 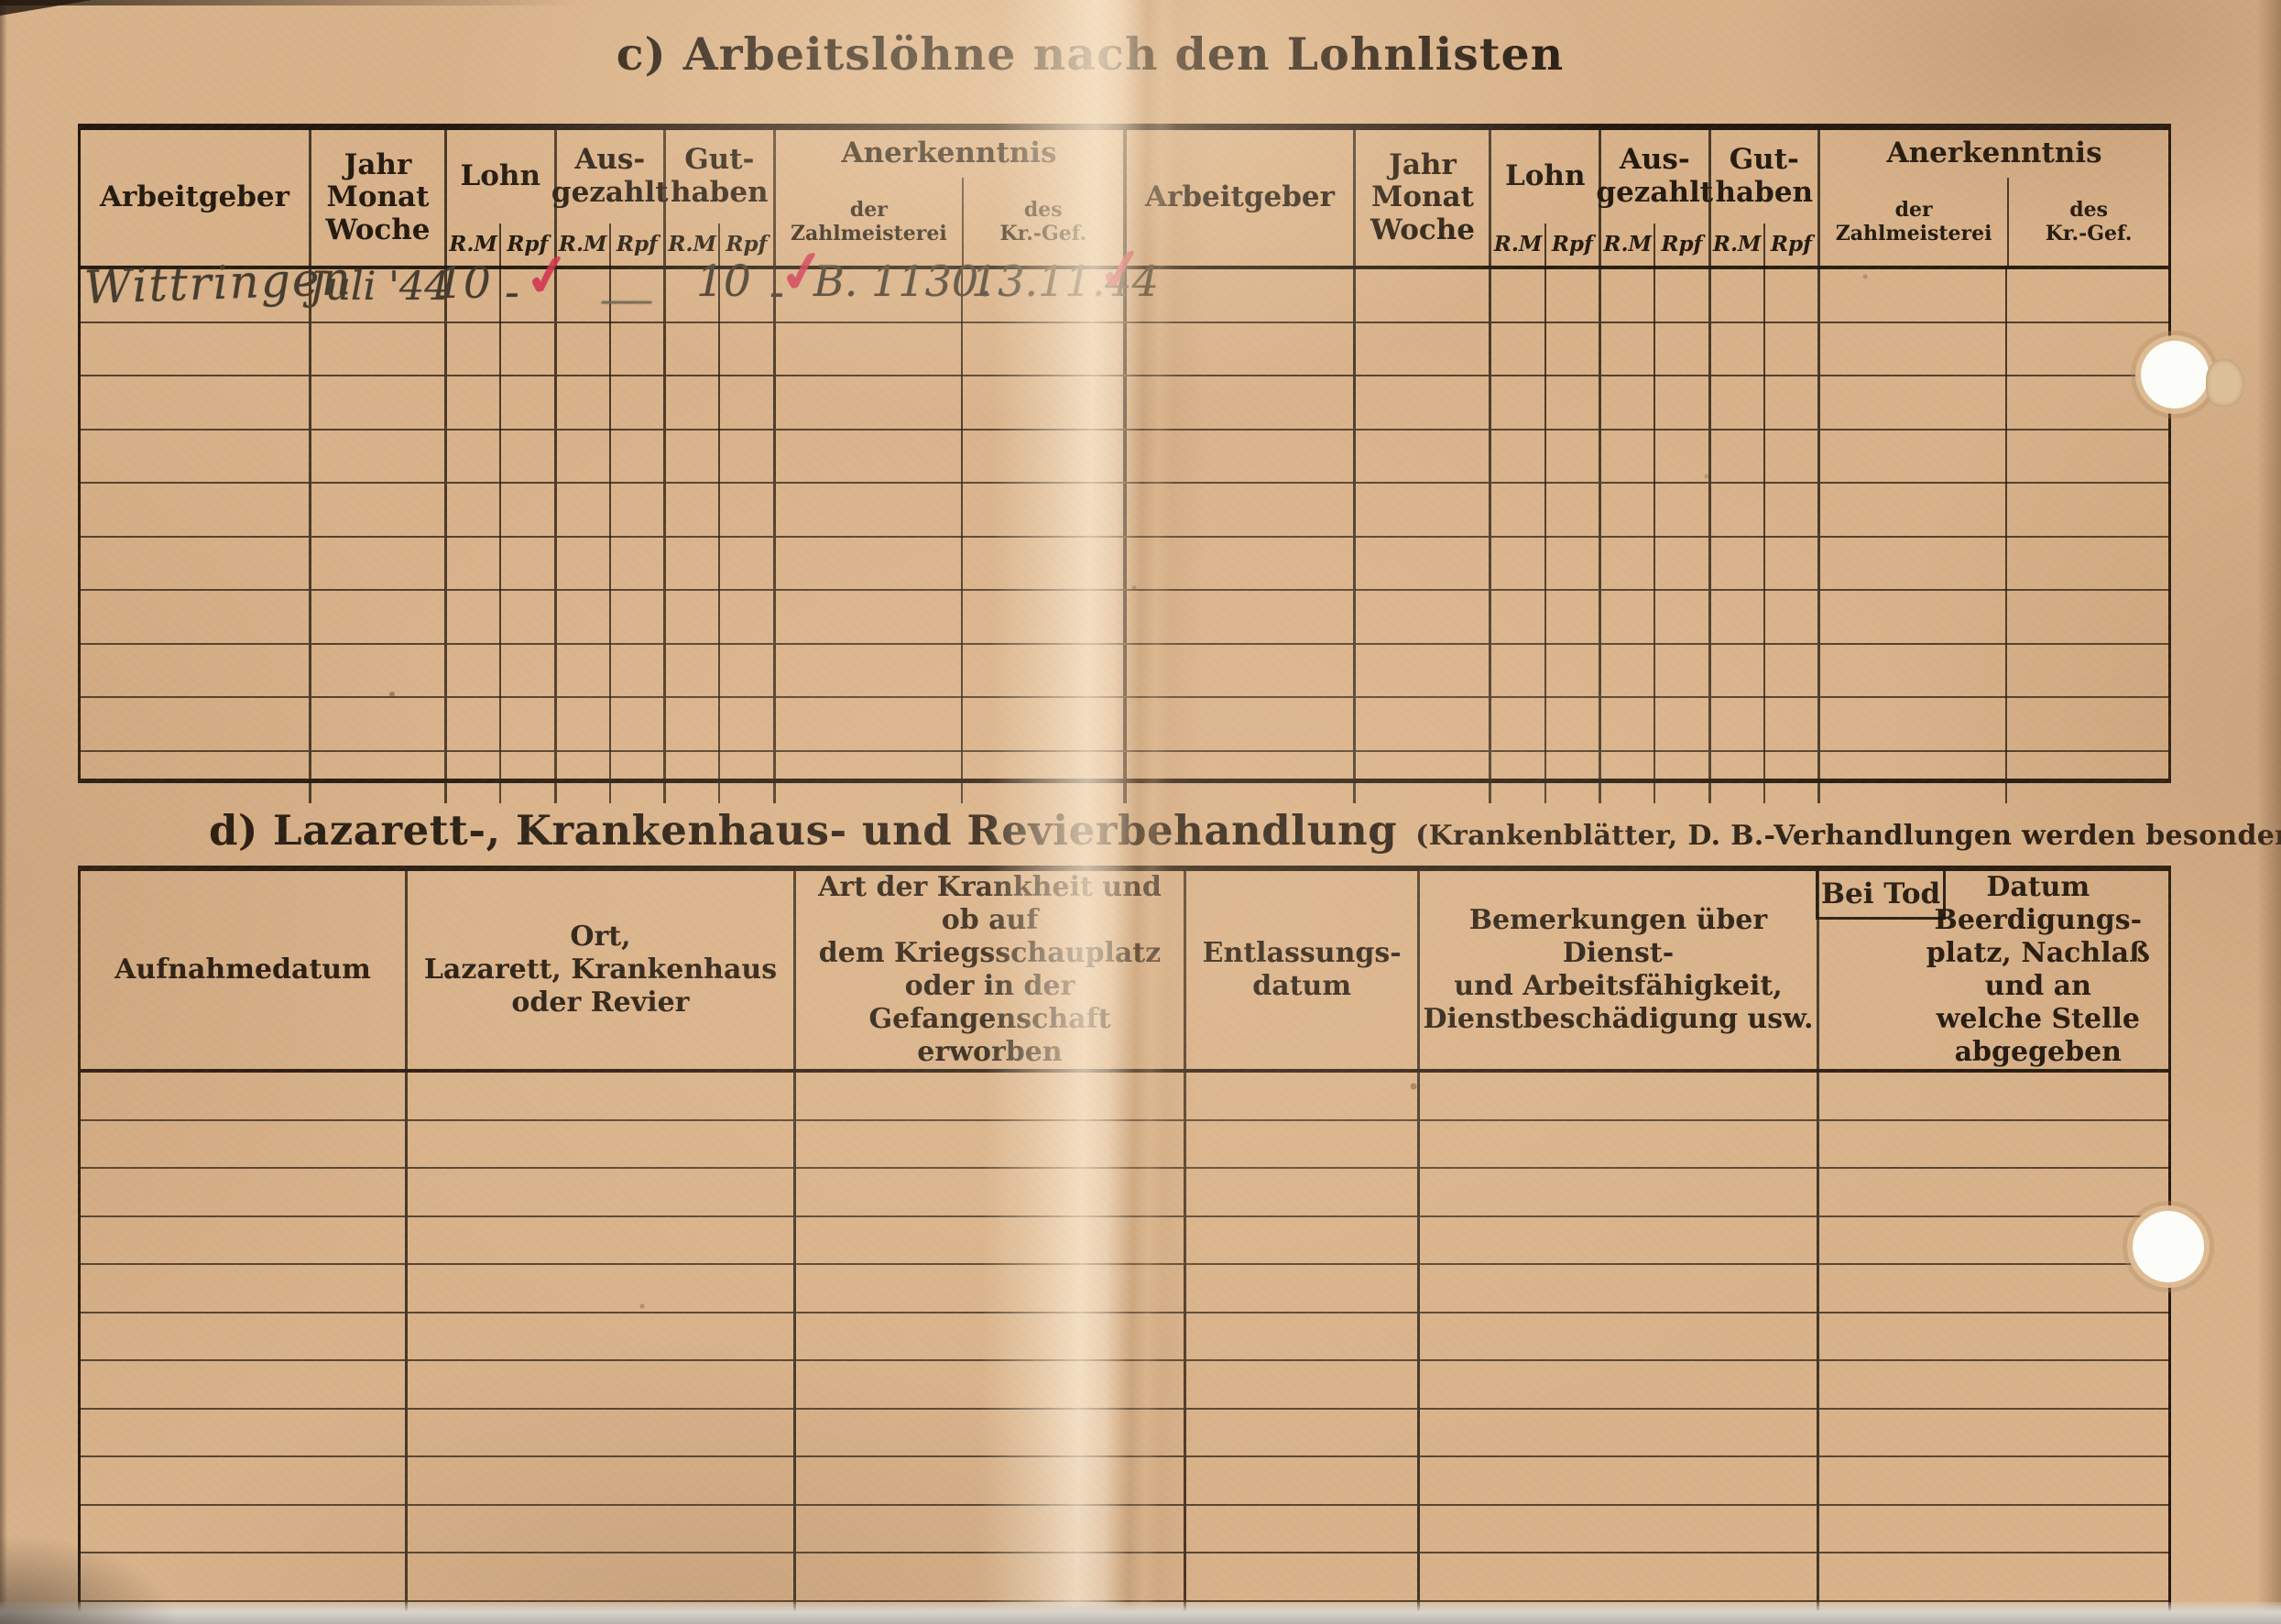 I want to click on column-header-ort-lazarett: Ort, Lazarett, Krankenhaus oder Revier, so click(x=601, y=972).